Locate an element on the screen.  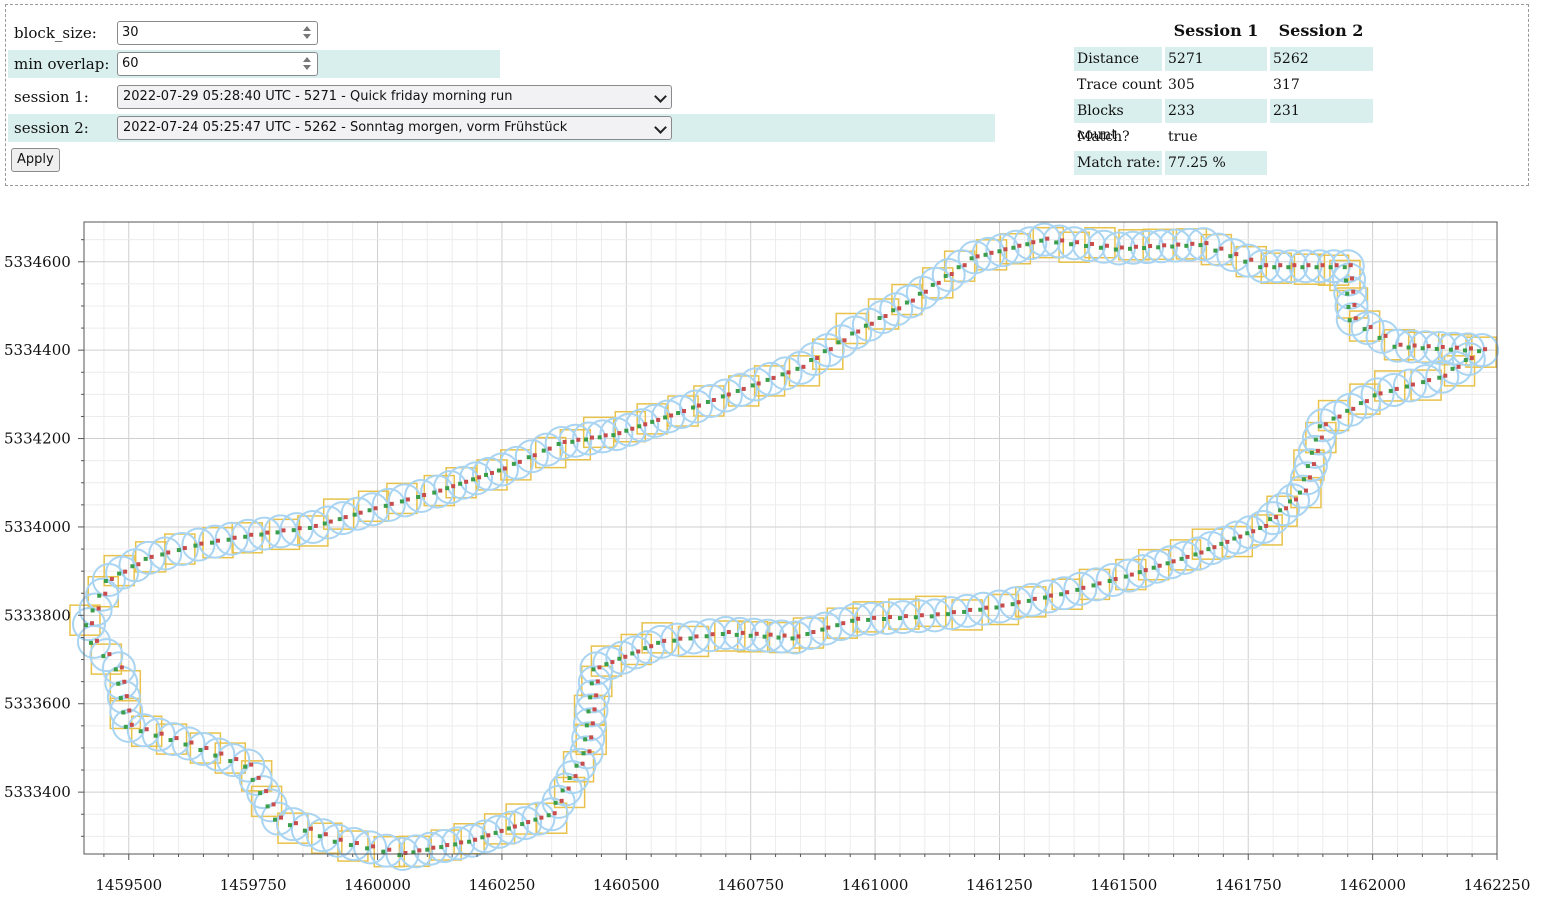
stats-cell: 233 is located at coordinates (1216, 111).